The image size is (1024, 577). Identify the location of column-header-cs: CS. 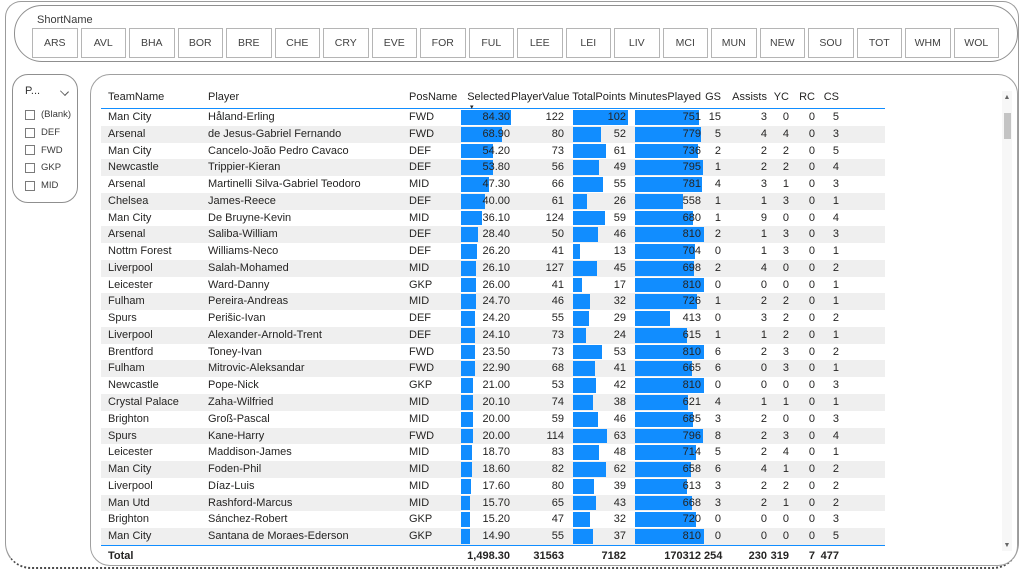
(829, 98).